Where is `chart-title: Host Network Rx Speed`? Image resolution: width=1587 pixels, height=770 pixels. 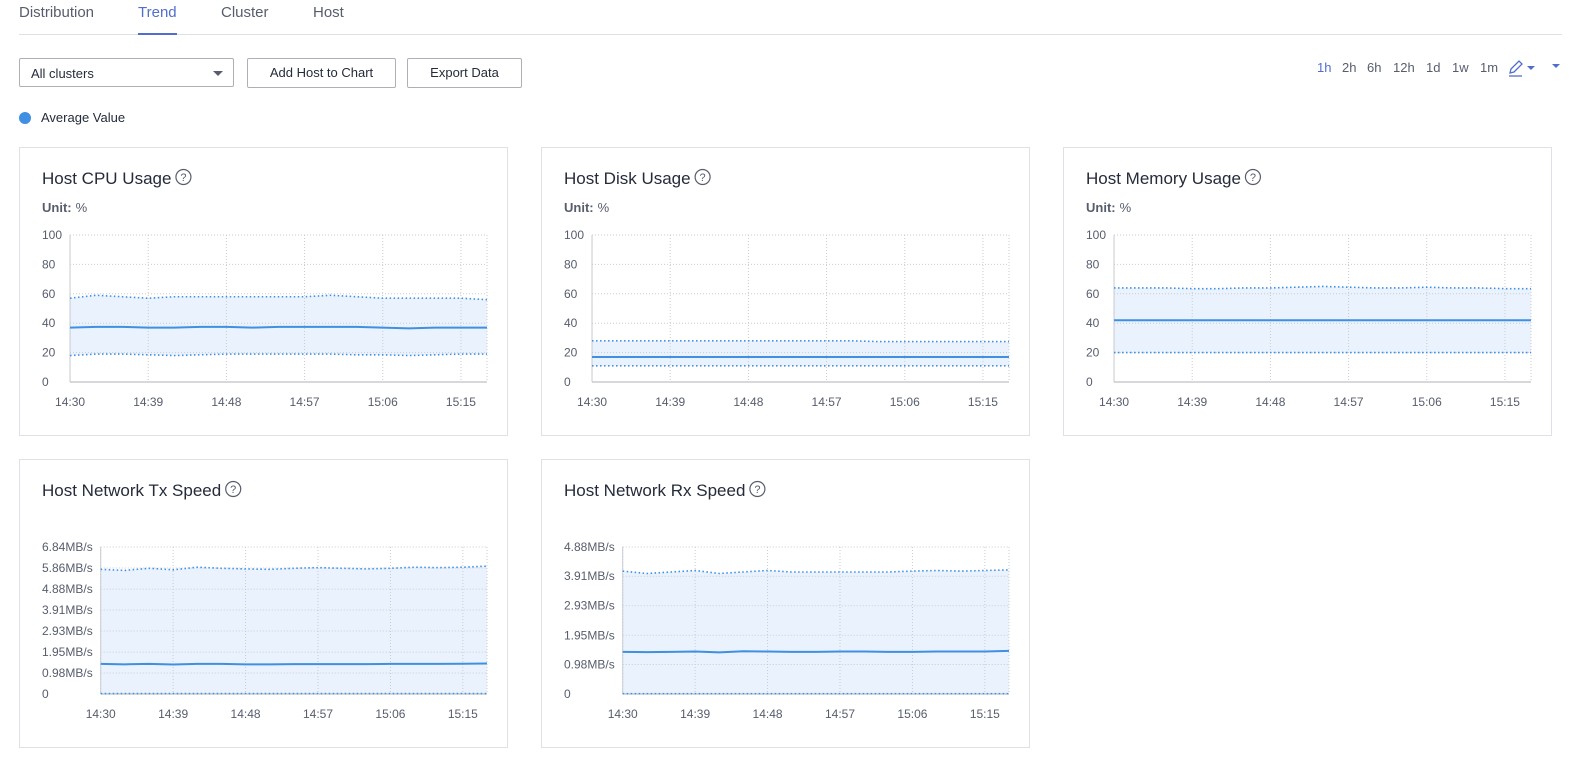 chart-title: Host Network Rx Speed is located at coordinates (654, 490).